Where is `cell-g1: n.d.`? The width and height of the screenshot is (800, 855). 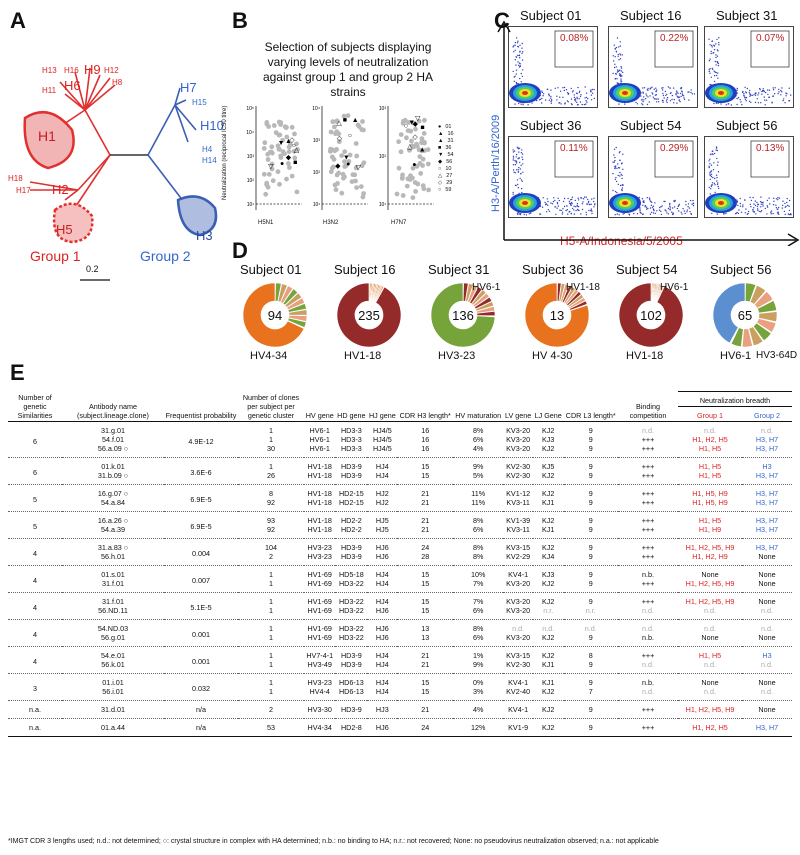 cell-g1: n.d. is located at coordinates (710, 427).